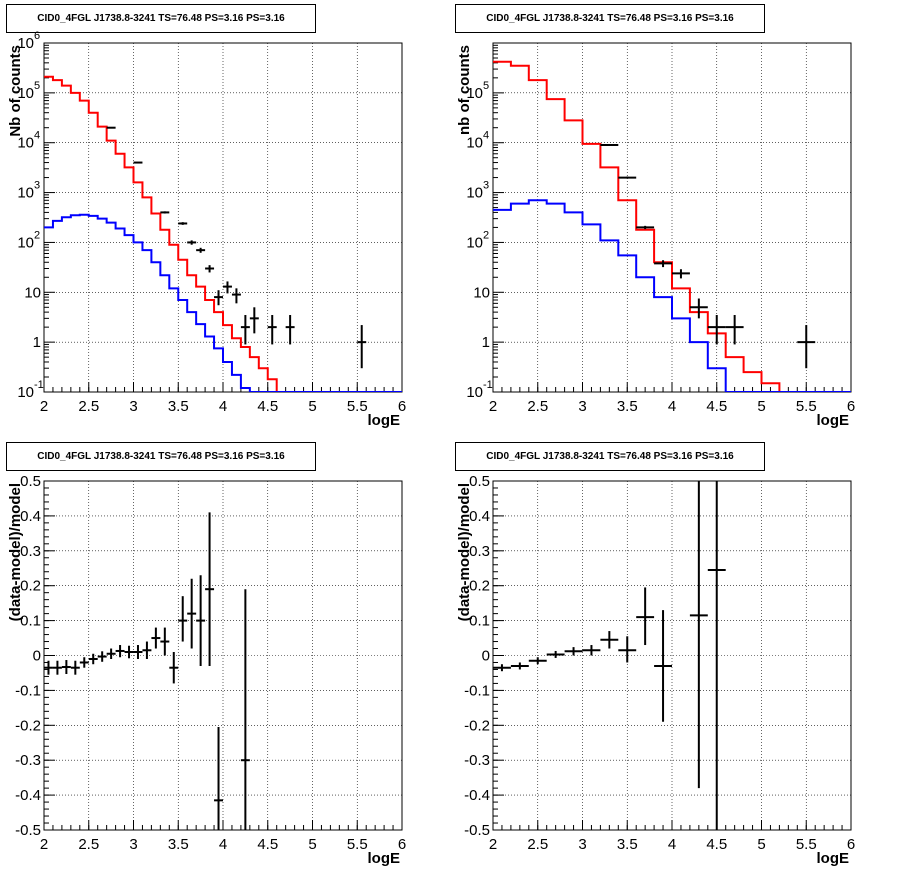 This screenshot has width=898, height=875. What do you see at coordinates (37, 36) in the screenshot?
I see `y-tick-exponent: 6` at bounding box center [37, 36].